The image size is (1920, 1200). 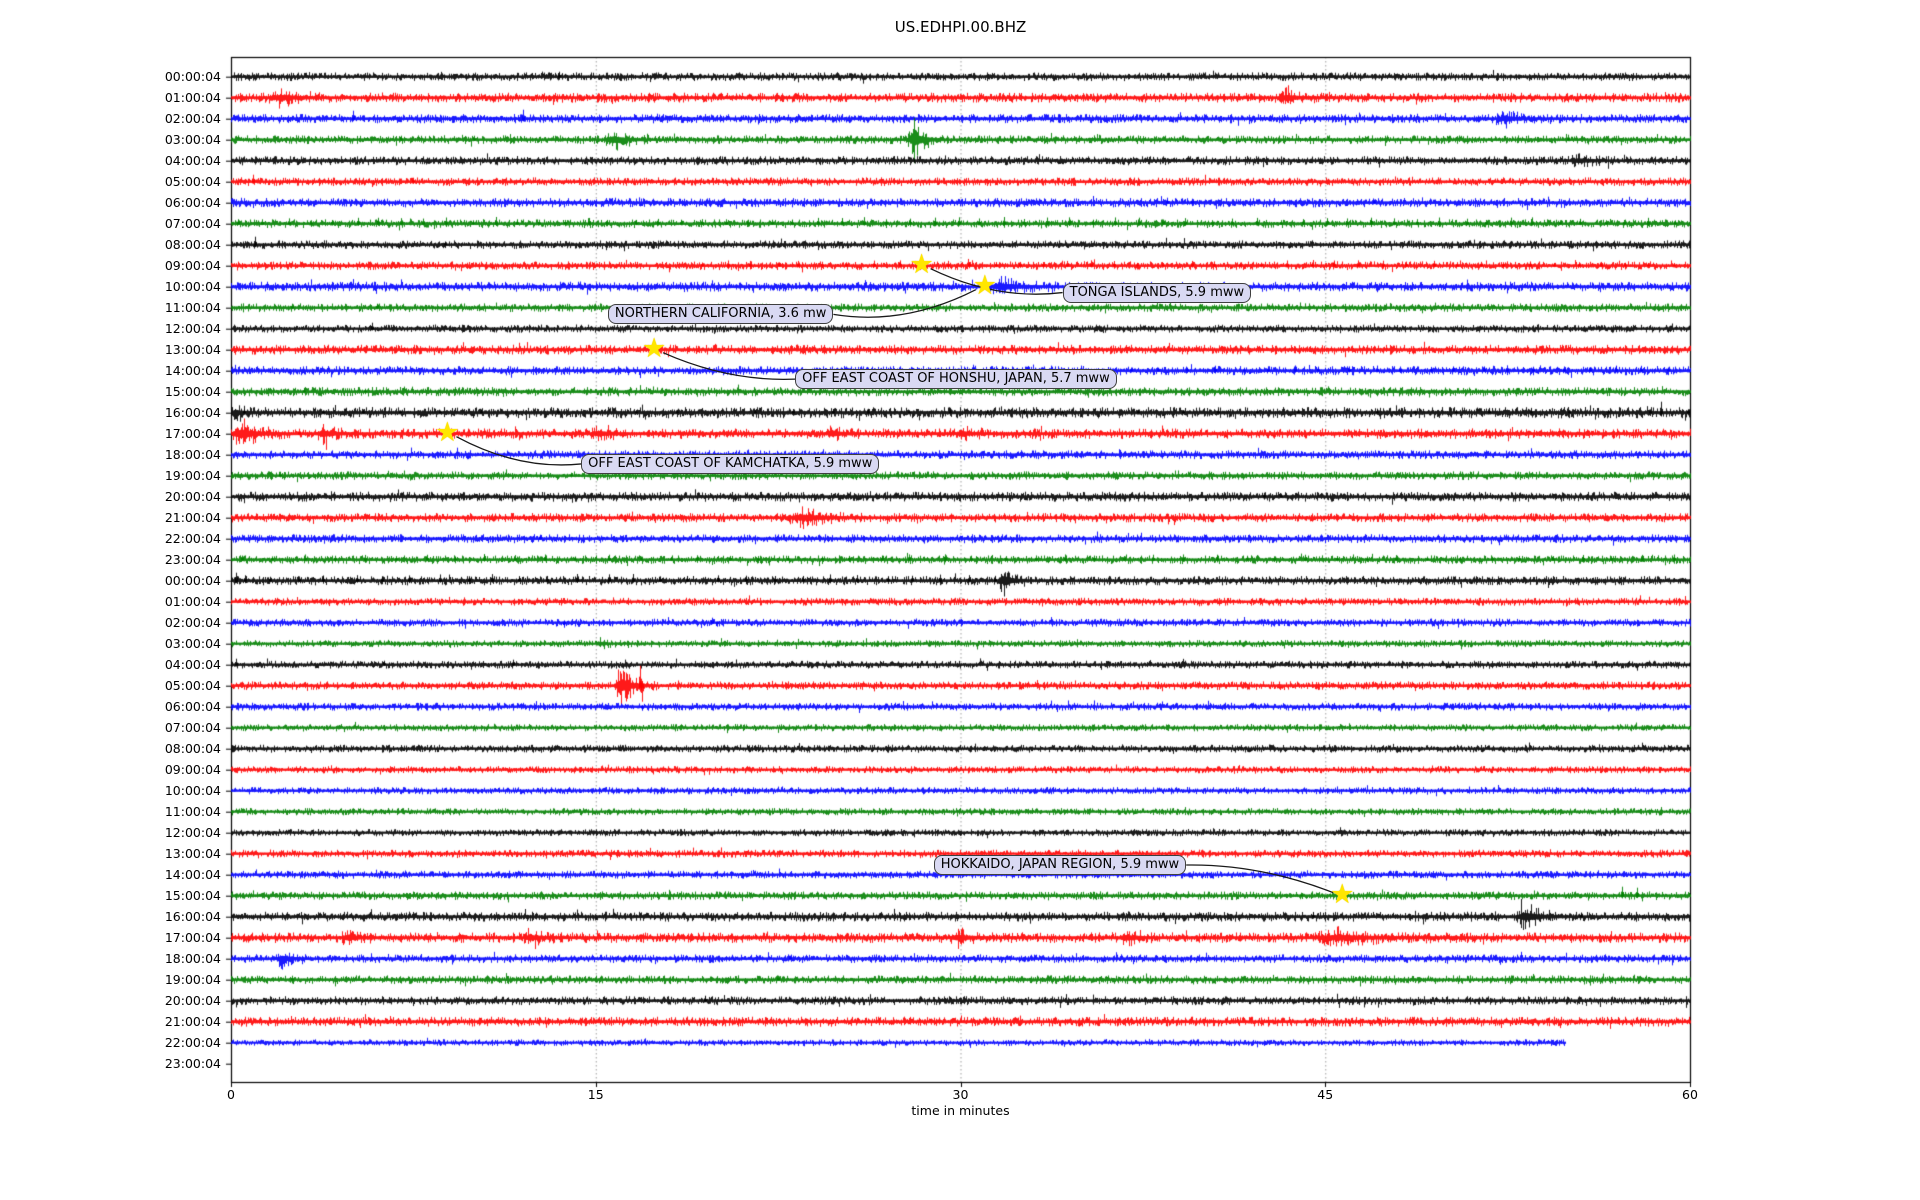 What do you see at coordinates (1325, 1094) in the screenshot?
I see `x-tick-label: 45` at bounding box center [1325, 1094].